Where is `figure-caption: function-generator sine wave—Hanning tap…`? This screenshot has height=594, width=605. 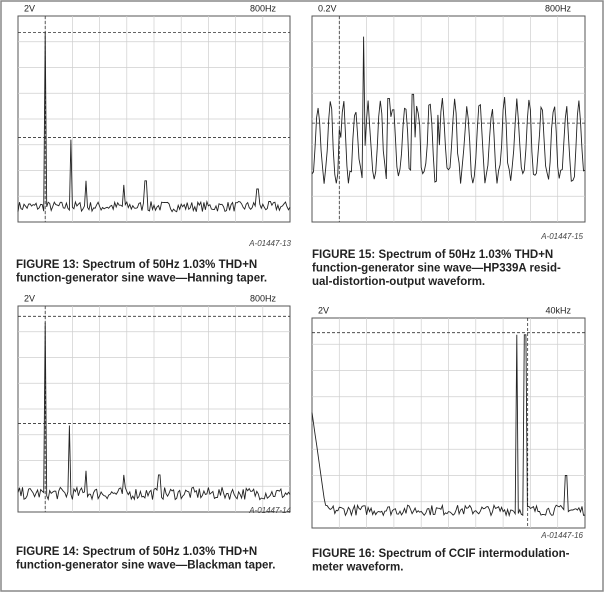
figure-caption: function-generator sine wave—Hanning tap… is located at coordinates (141, 279).